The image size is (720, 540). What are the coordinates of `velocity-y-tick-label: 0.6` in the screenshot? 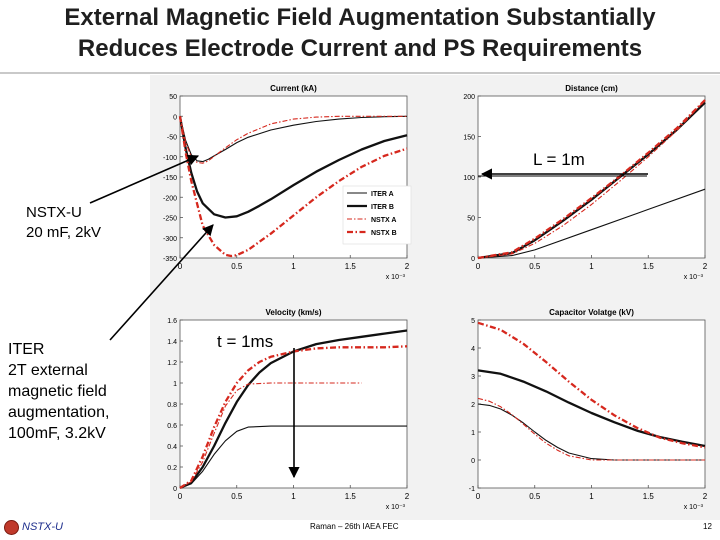 It's located at (172, 426).